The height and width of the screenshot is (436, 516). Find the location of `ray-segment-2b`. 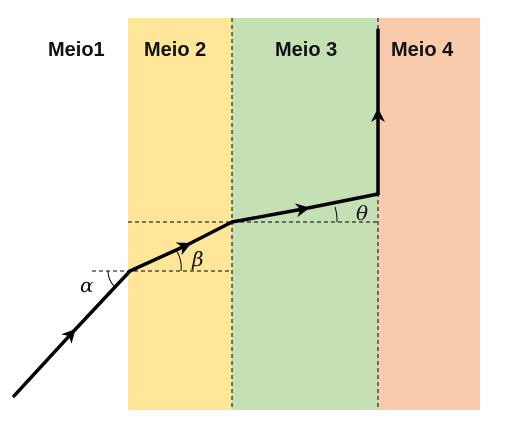

ray-segment-2b is located at coordinates (208, 234).